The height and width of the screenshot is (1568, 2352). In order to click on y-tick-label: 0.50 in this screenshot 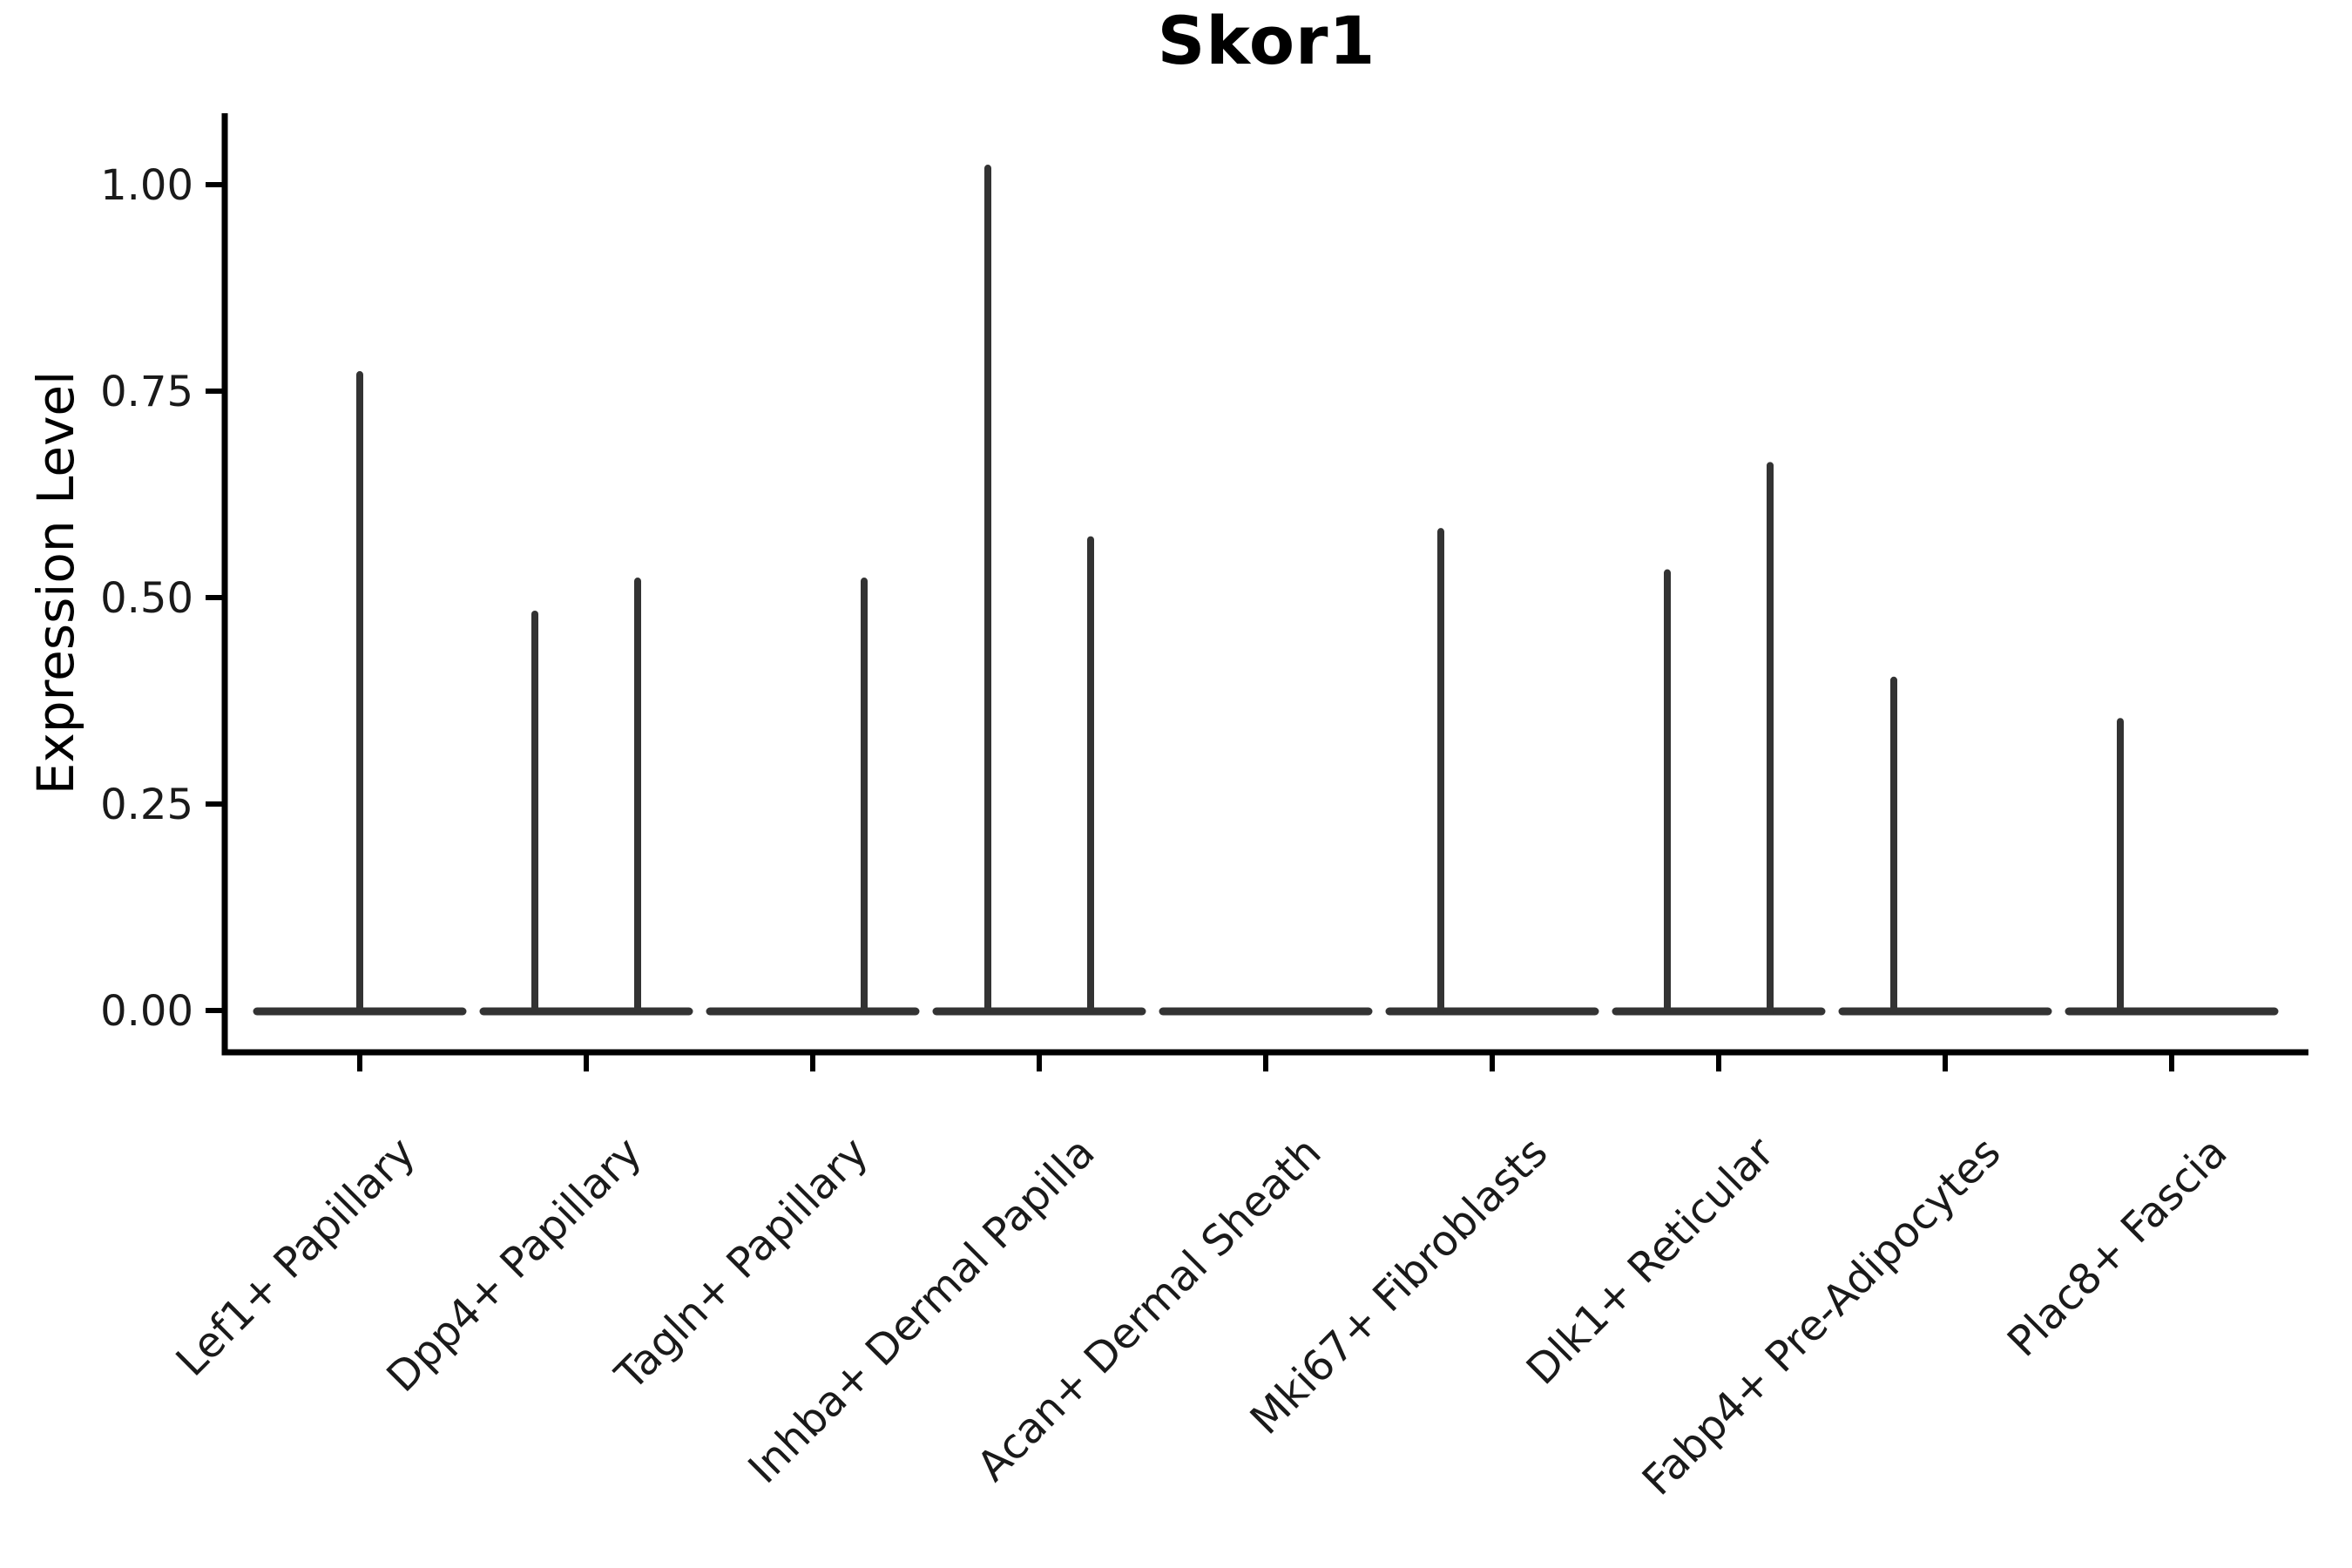, I will do `click(146, 598)`.